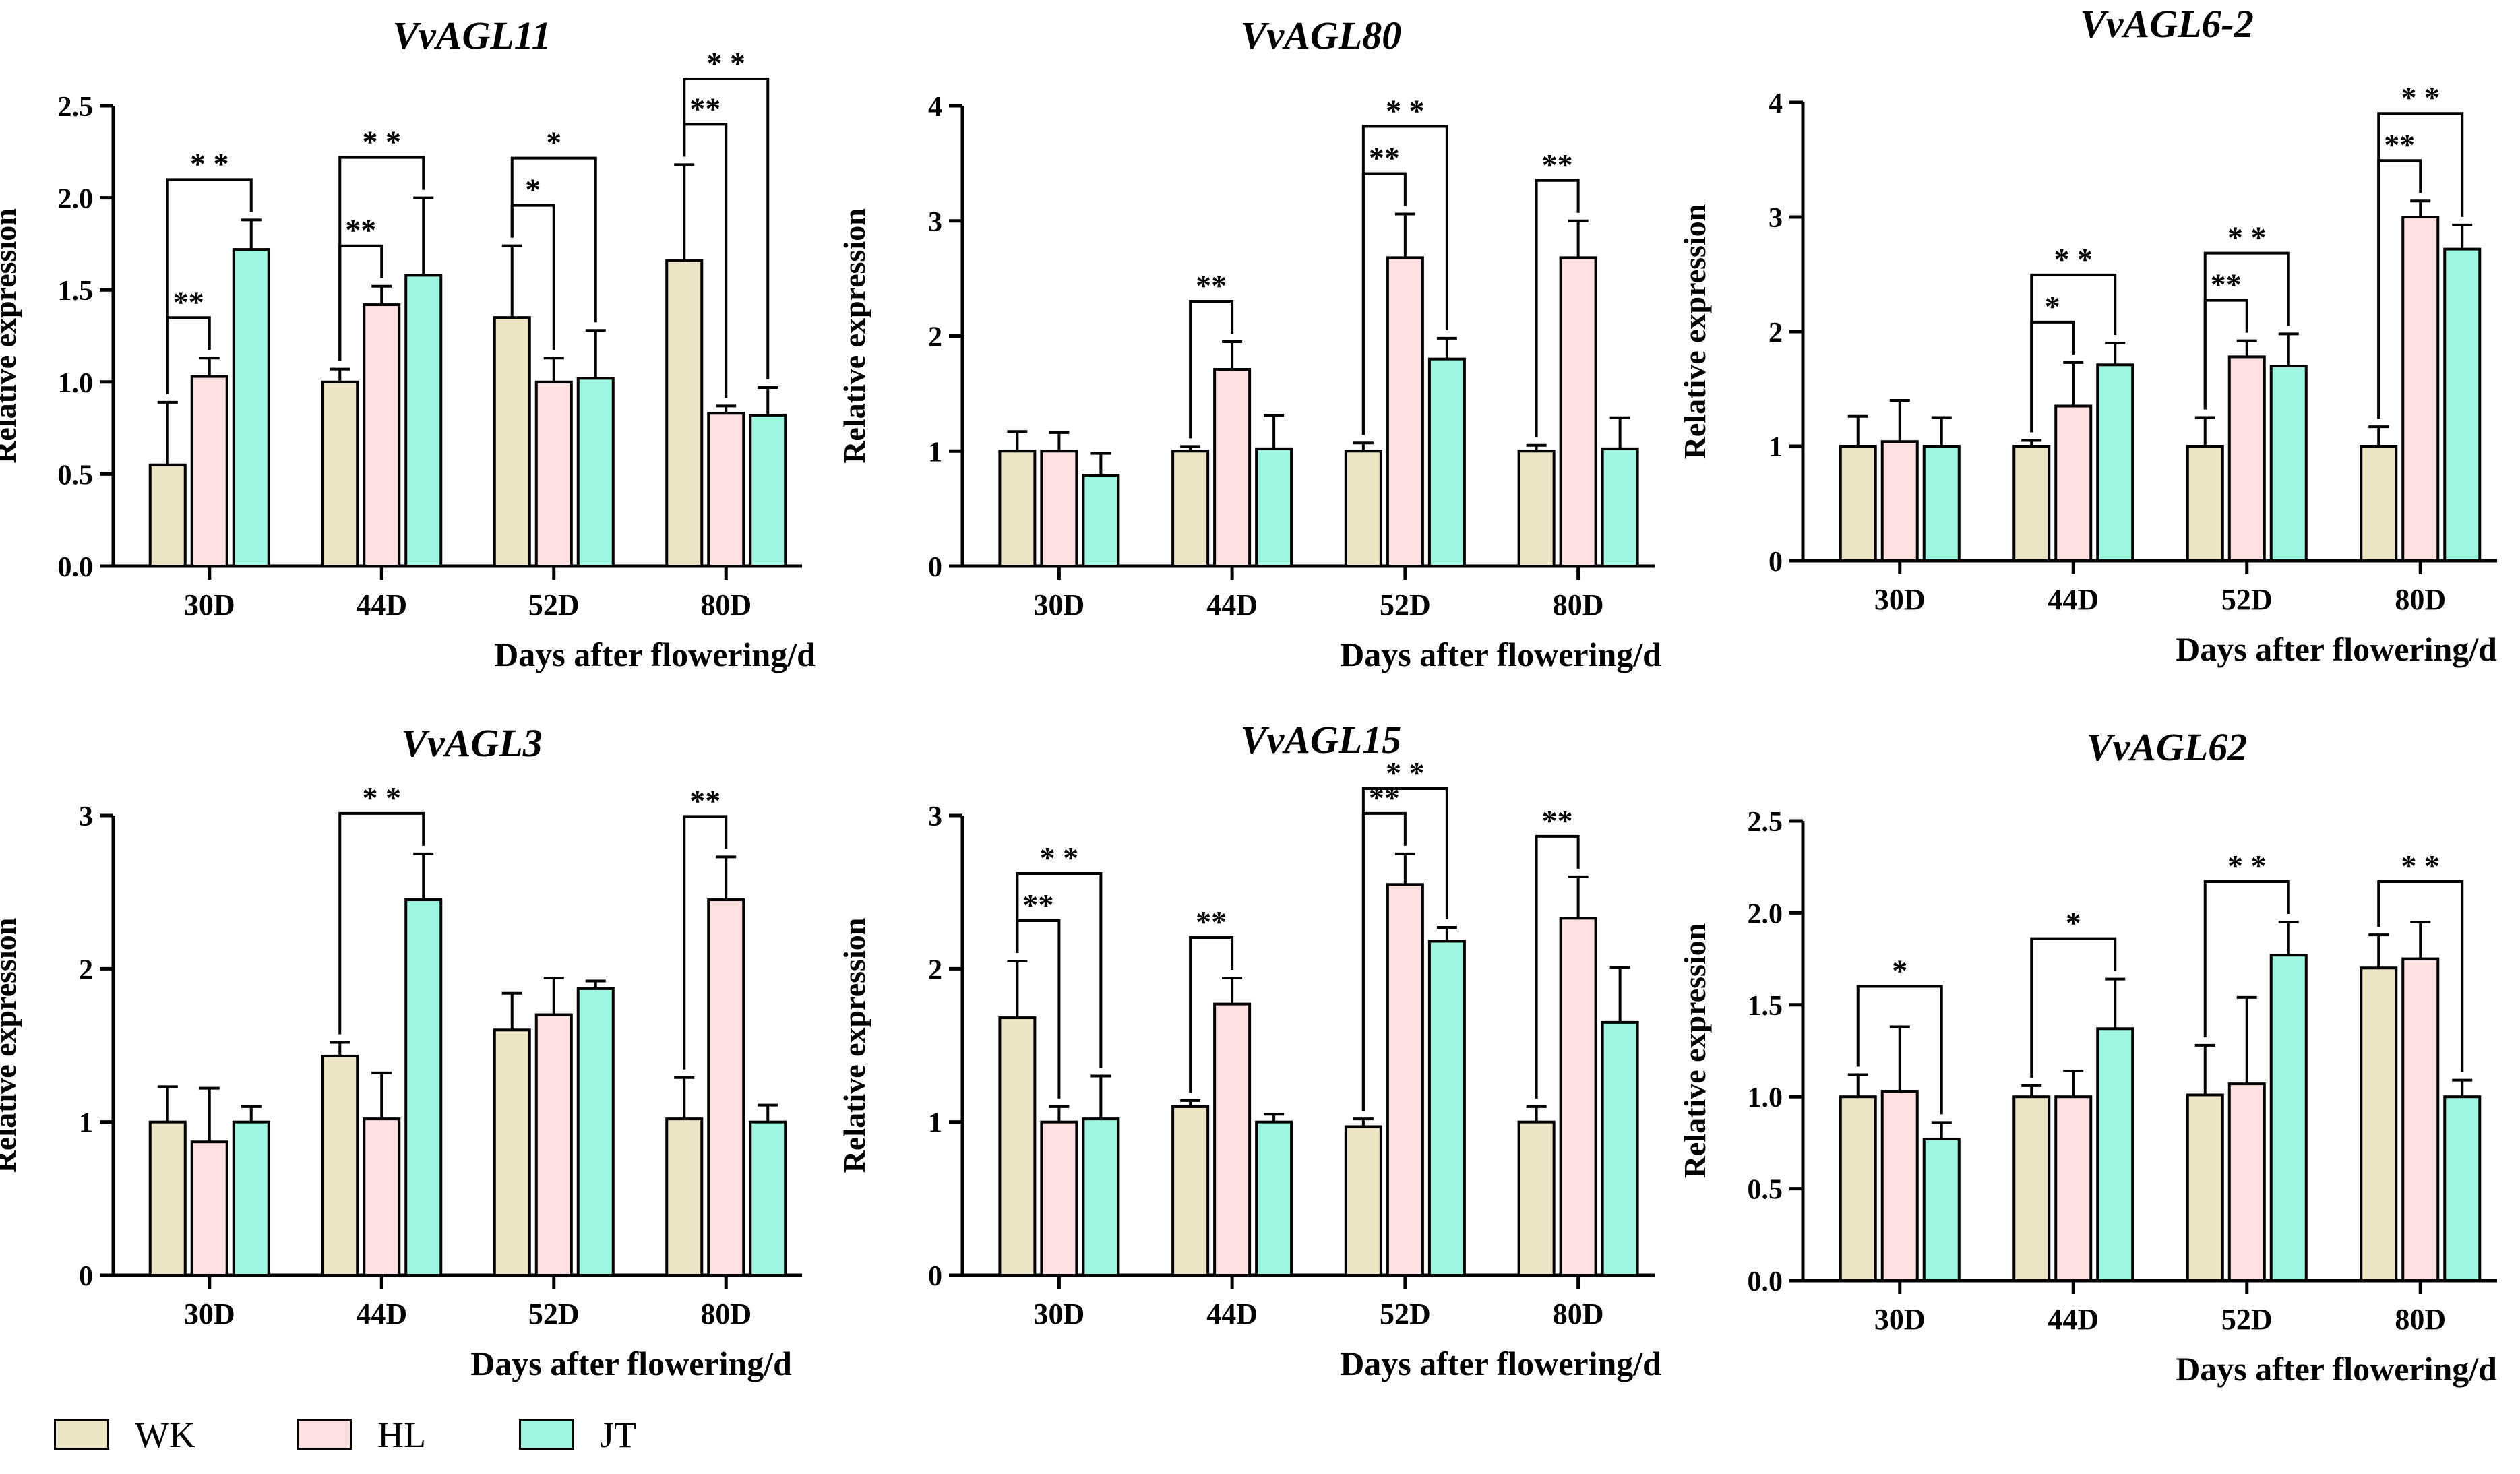  Describe the element at coordinates (76, 199) in the screenshot. I see `y-tick-label: 2.0` at that location.